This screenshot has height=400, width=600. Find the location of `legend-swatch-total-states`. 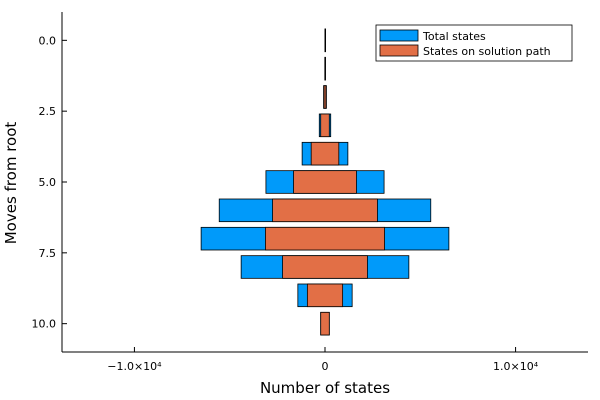

legend-swatch-total-states is located at coordinates (399, 35).